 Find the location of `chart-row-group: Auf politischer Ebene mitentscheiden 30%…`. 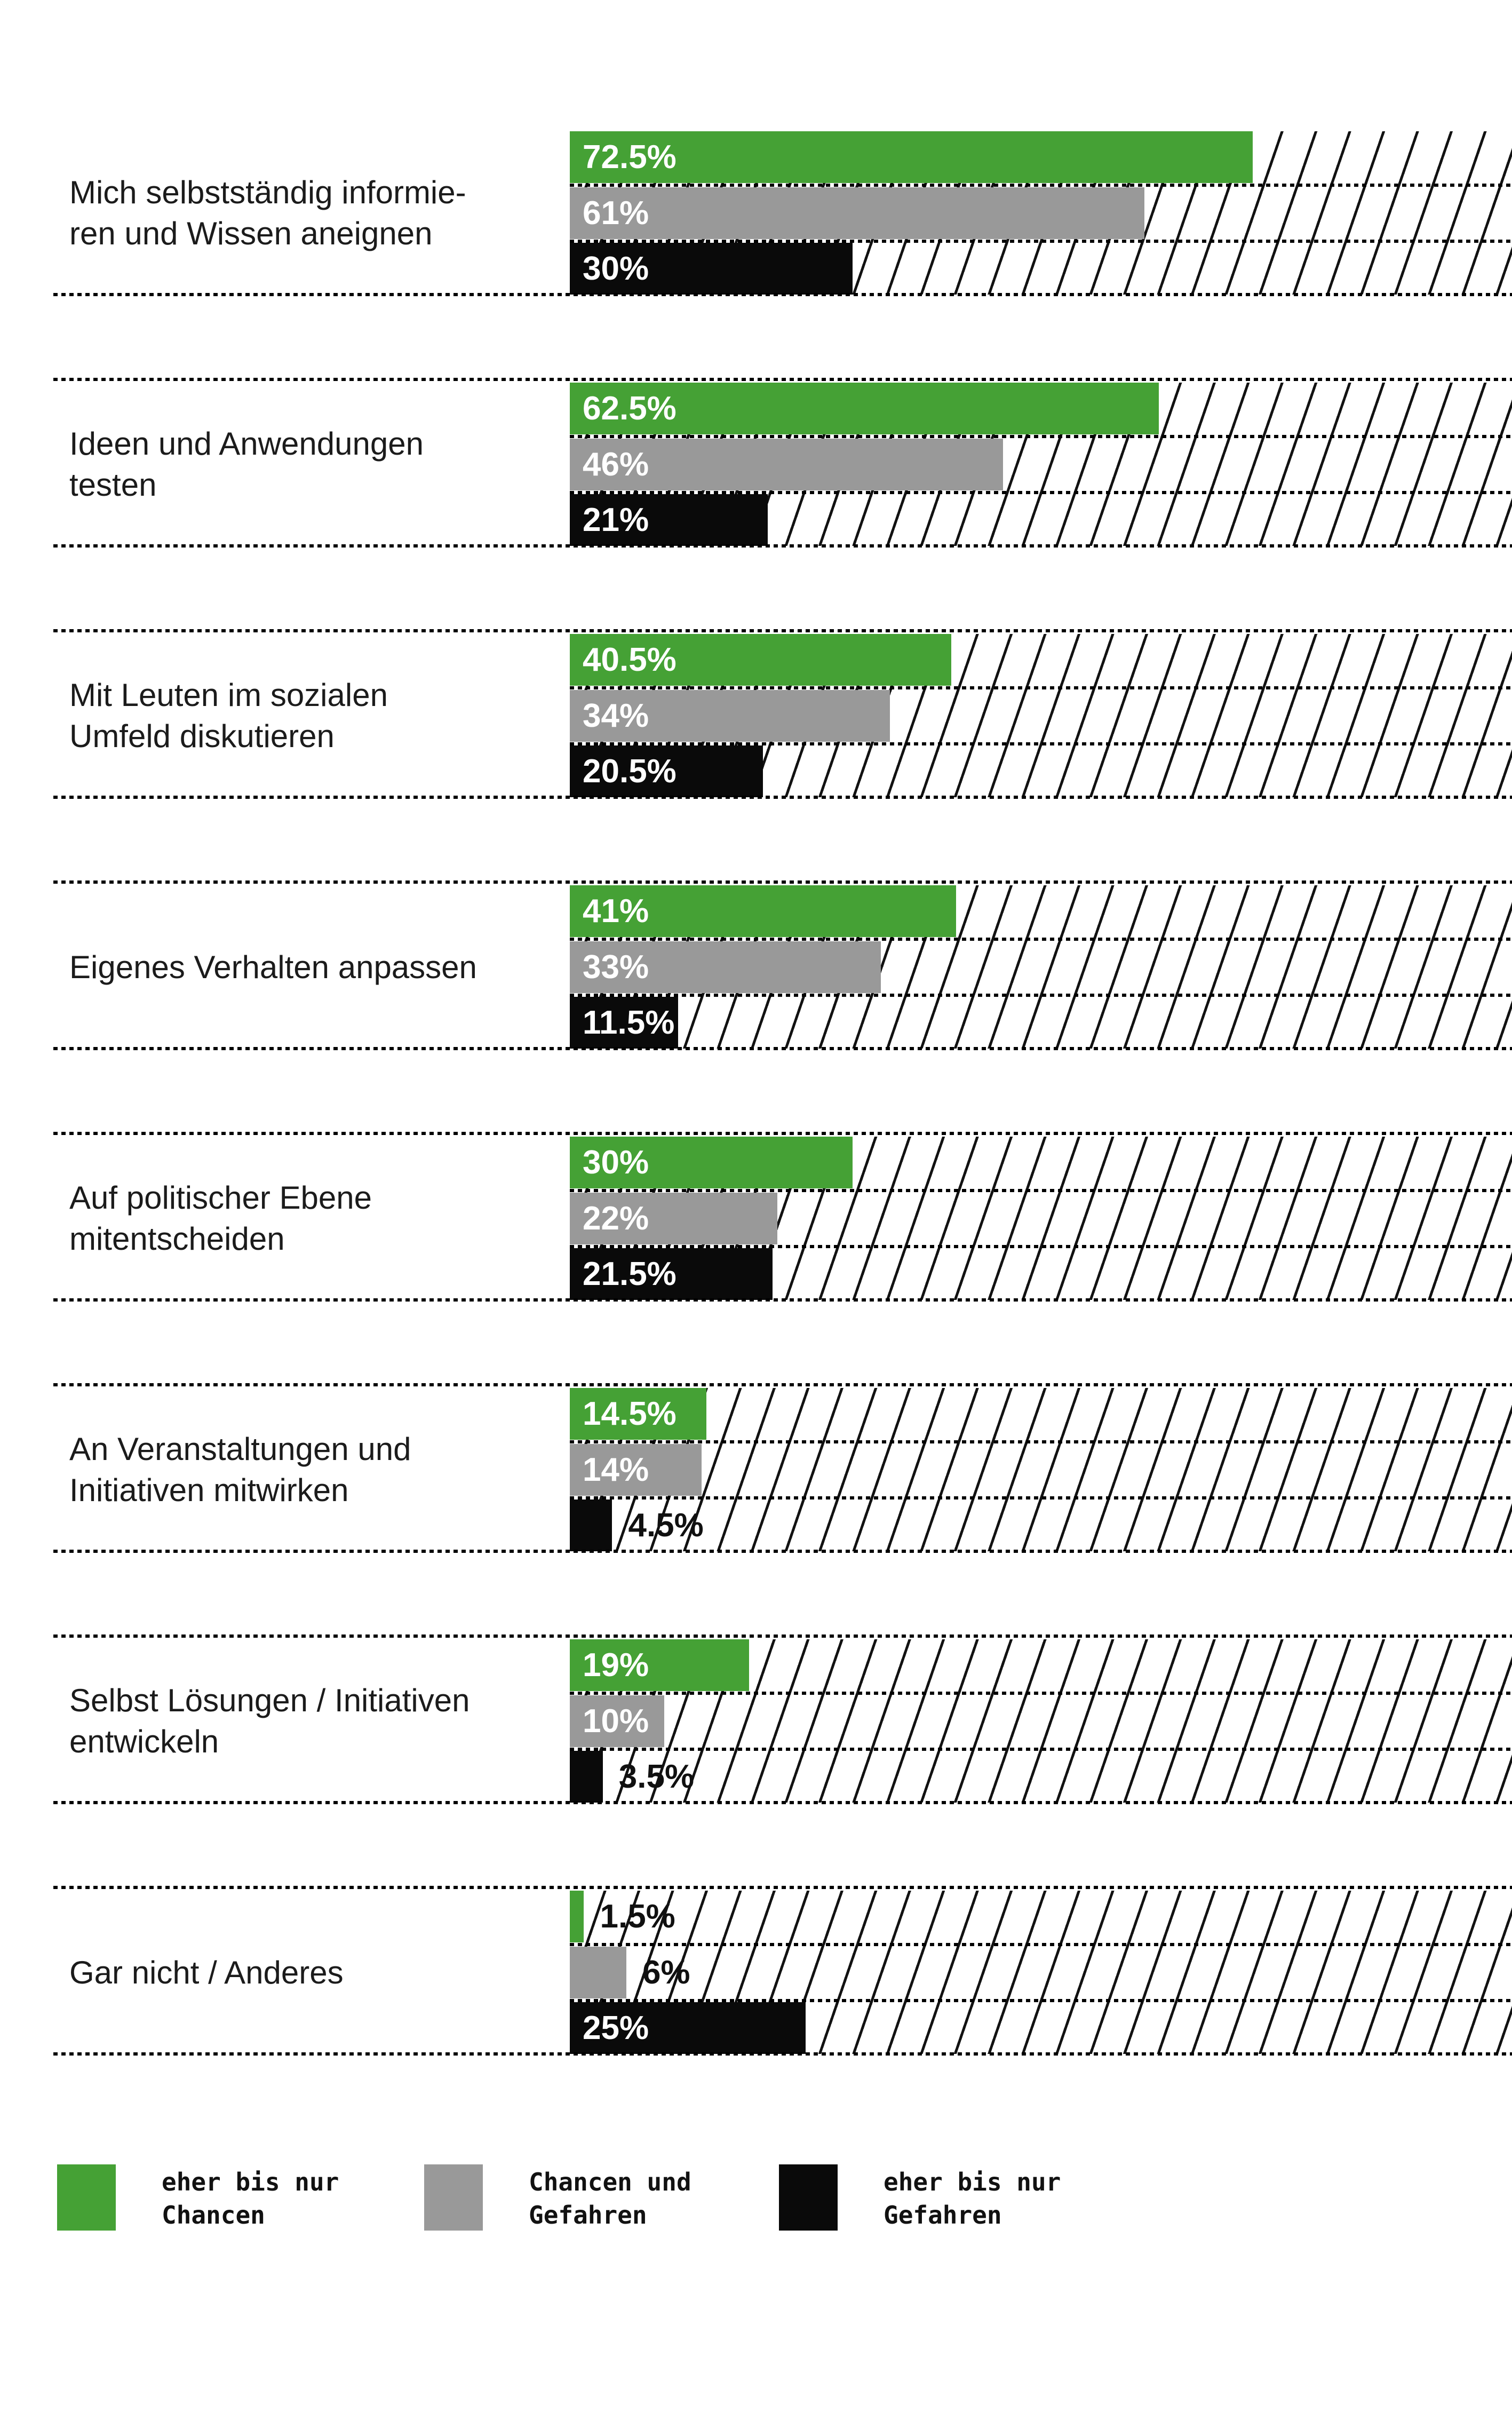

chart-row-group: Auf politischer Ebene mitentscheiden 30%… is located at coordinates (756, 1217).